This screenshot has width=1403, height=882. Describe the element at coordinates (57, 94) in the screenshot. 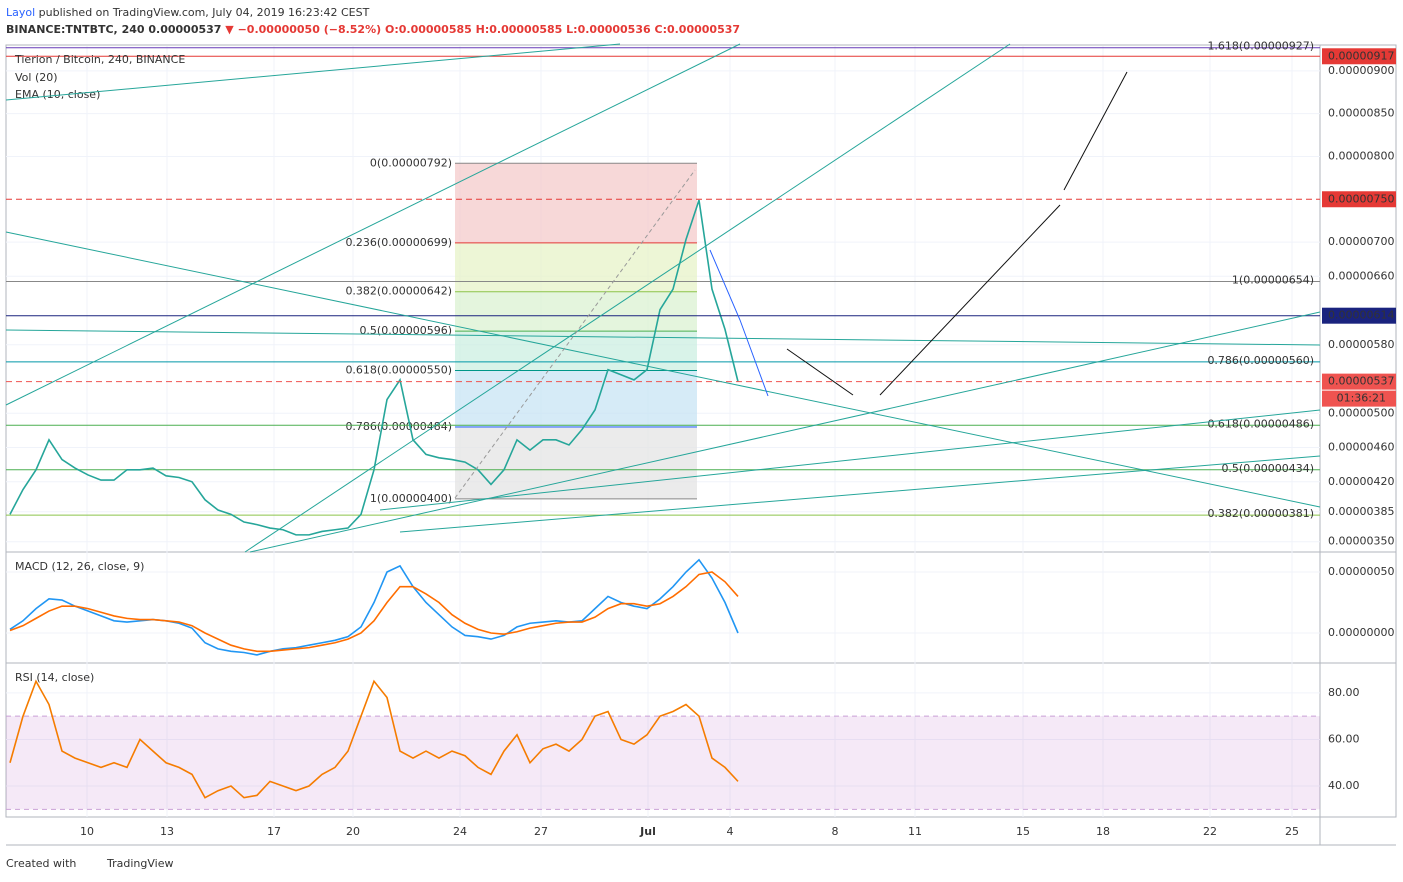

I see `indicator-label: EMA (10, close)` at that location.